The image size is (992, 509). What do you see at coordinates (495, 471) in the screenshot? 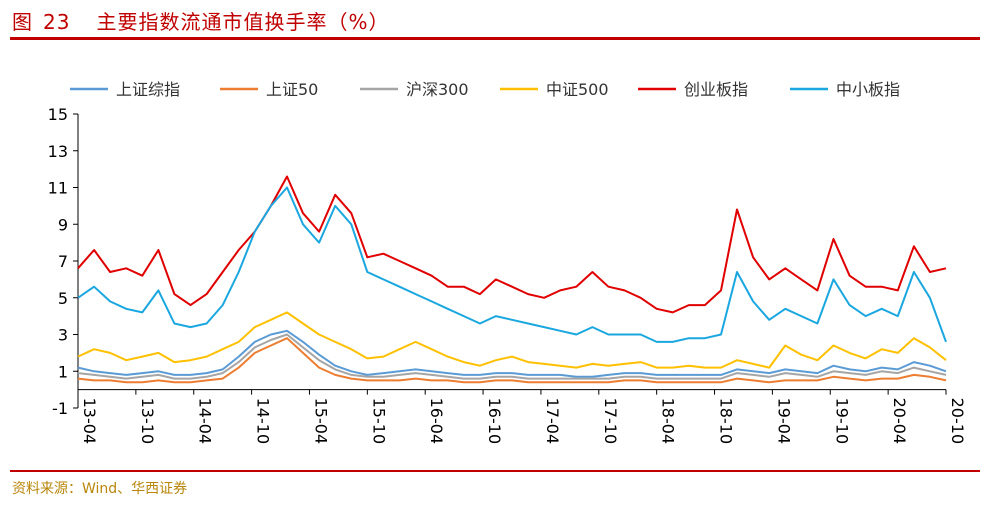
I see `bottom-rule` at bounding box center [495, 471].